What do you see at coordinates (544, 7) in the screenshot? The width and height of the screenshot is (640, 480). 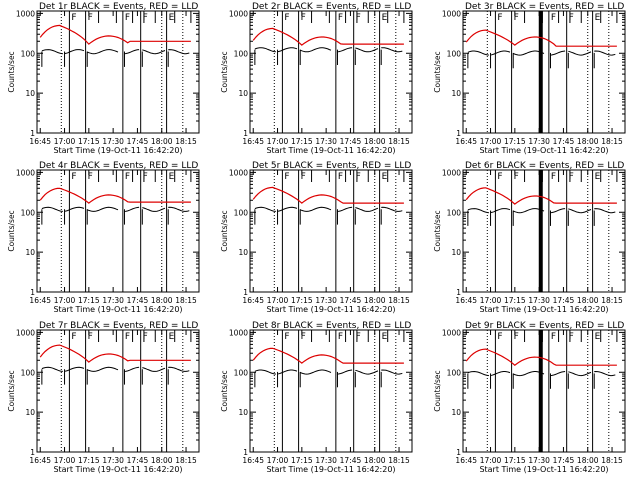 I see `panel-title: Det 3r BLACK = Events, RED = LLD` at bounding box center [544, 7].